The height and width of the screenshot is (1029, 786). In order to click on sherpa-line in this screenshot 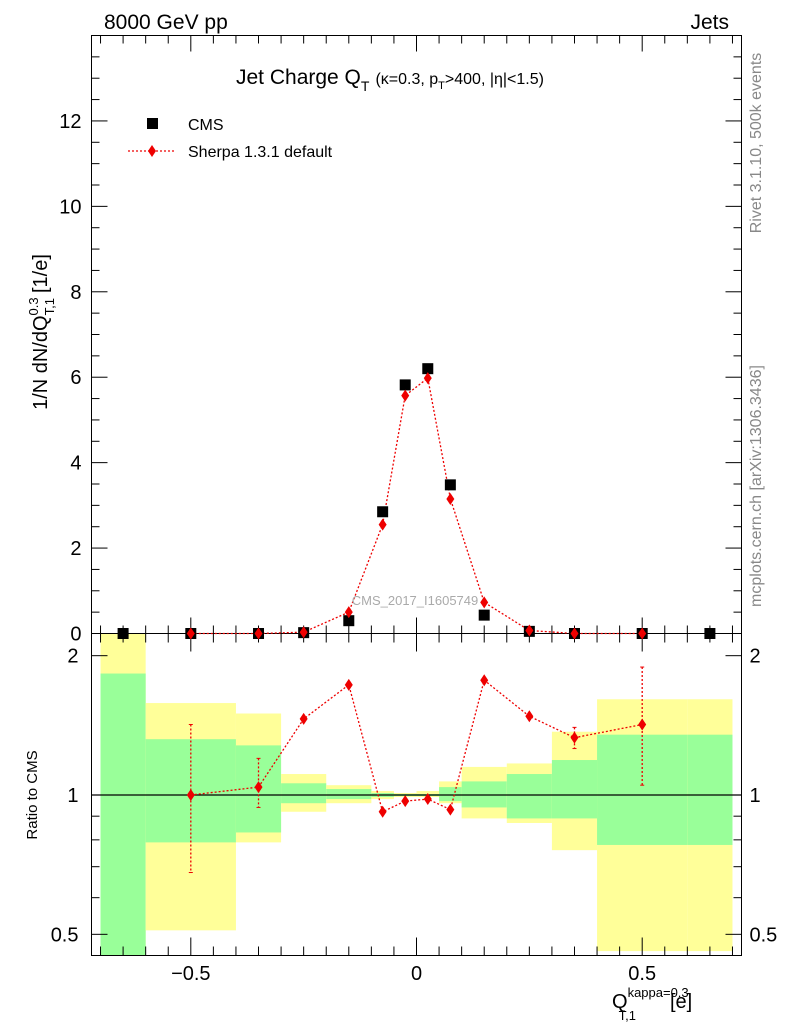, I will do `click(416, 505)`.